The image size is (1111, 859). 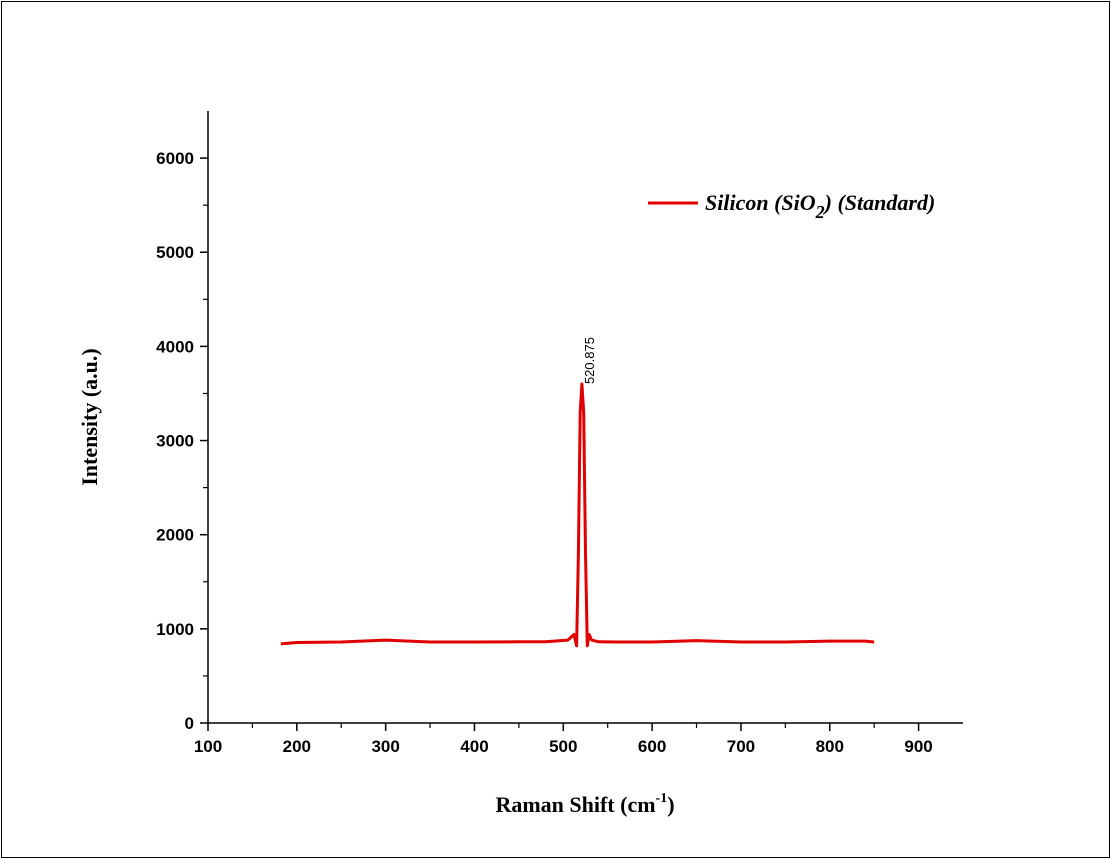 What do you see at coordinates (297, 746) in the screenshot?
I see `x-tick-label: 200` at bounding box center [297, 746].